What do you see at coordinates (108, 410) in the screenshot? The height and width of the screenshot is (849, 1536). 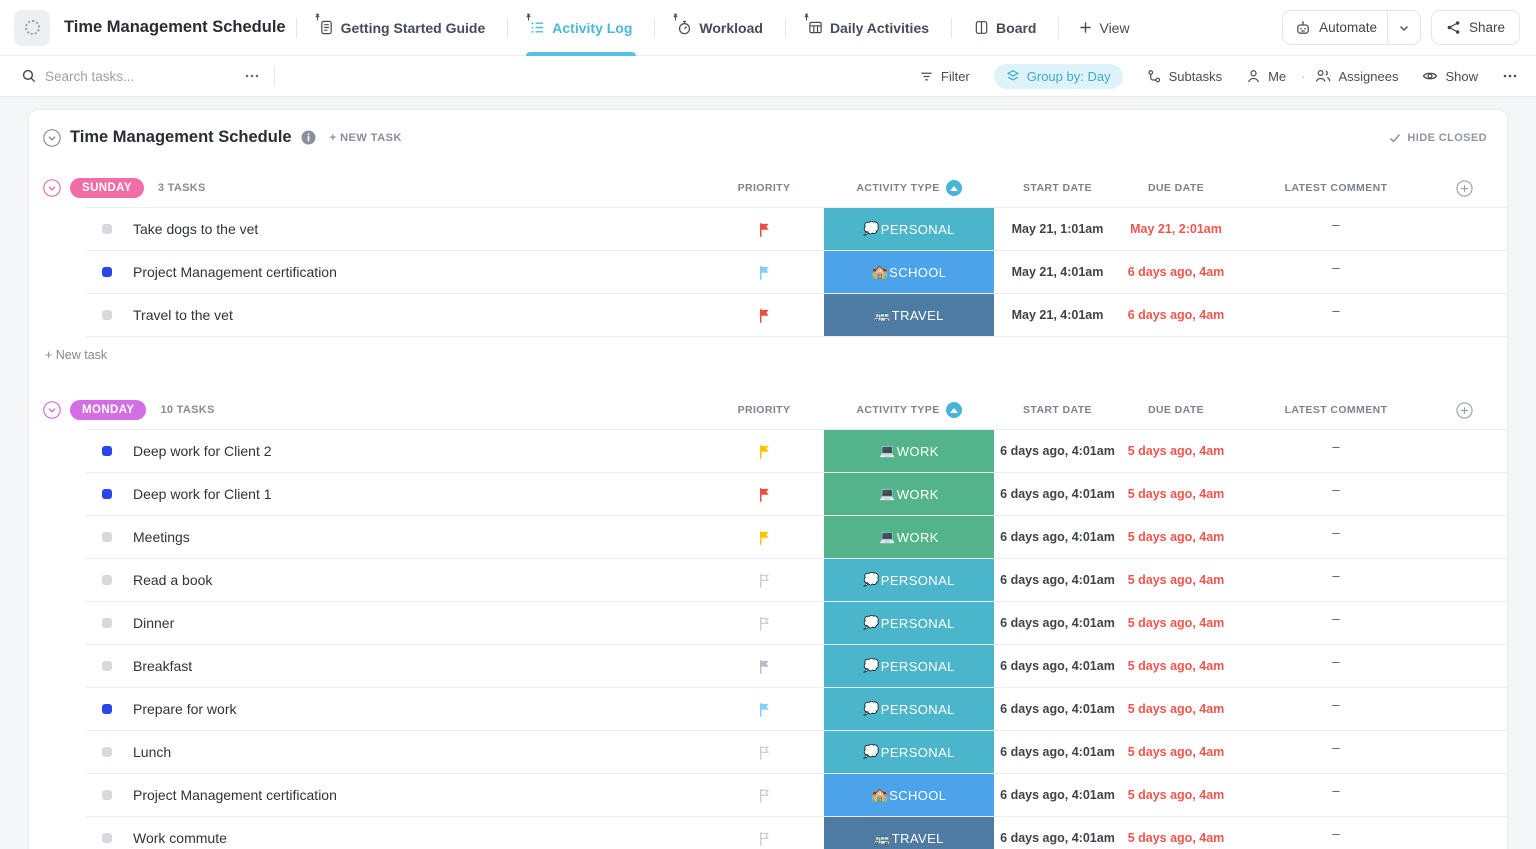 I see `group-badge: MONDAY` at bounding box center [108, 410].